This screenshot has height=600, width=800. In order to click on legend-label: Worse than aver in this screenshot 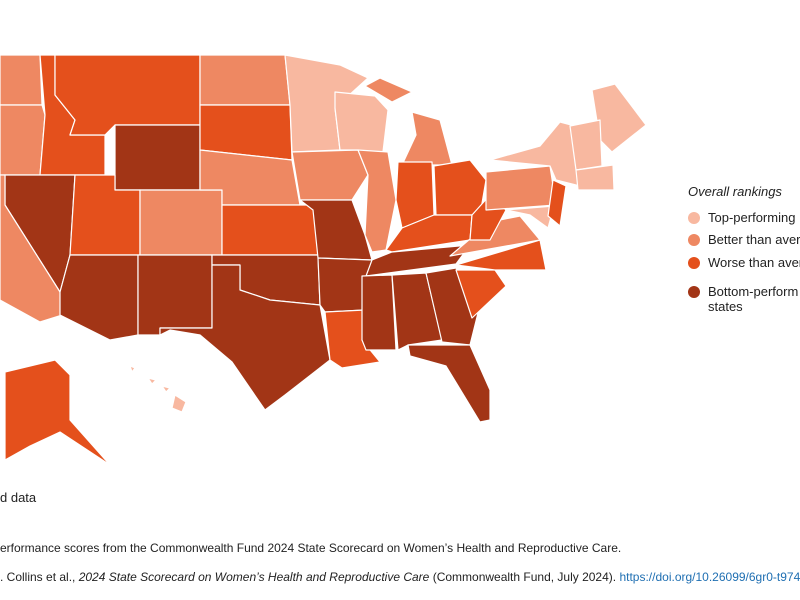, I will do `click(754, 262)`.